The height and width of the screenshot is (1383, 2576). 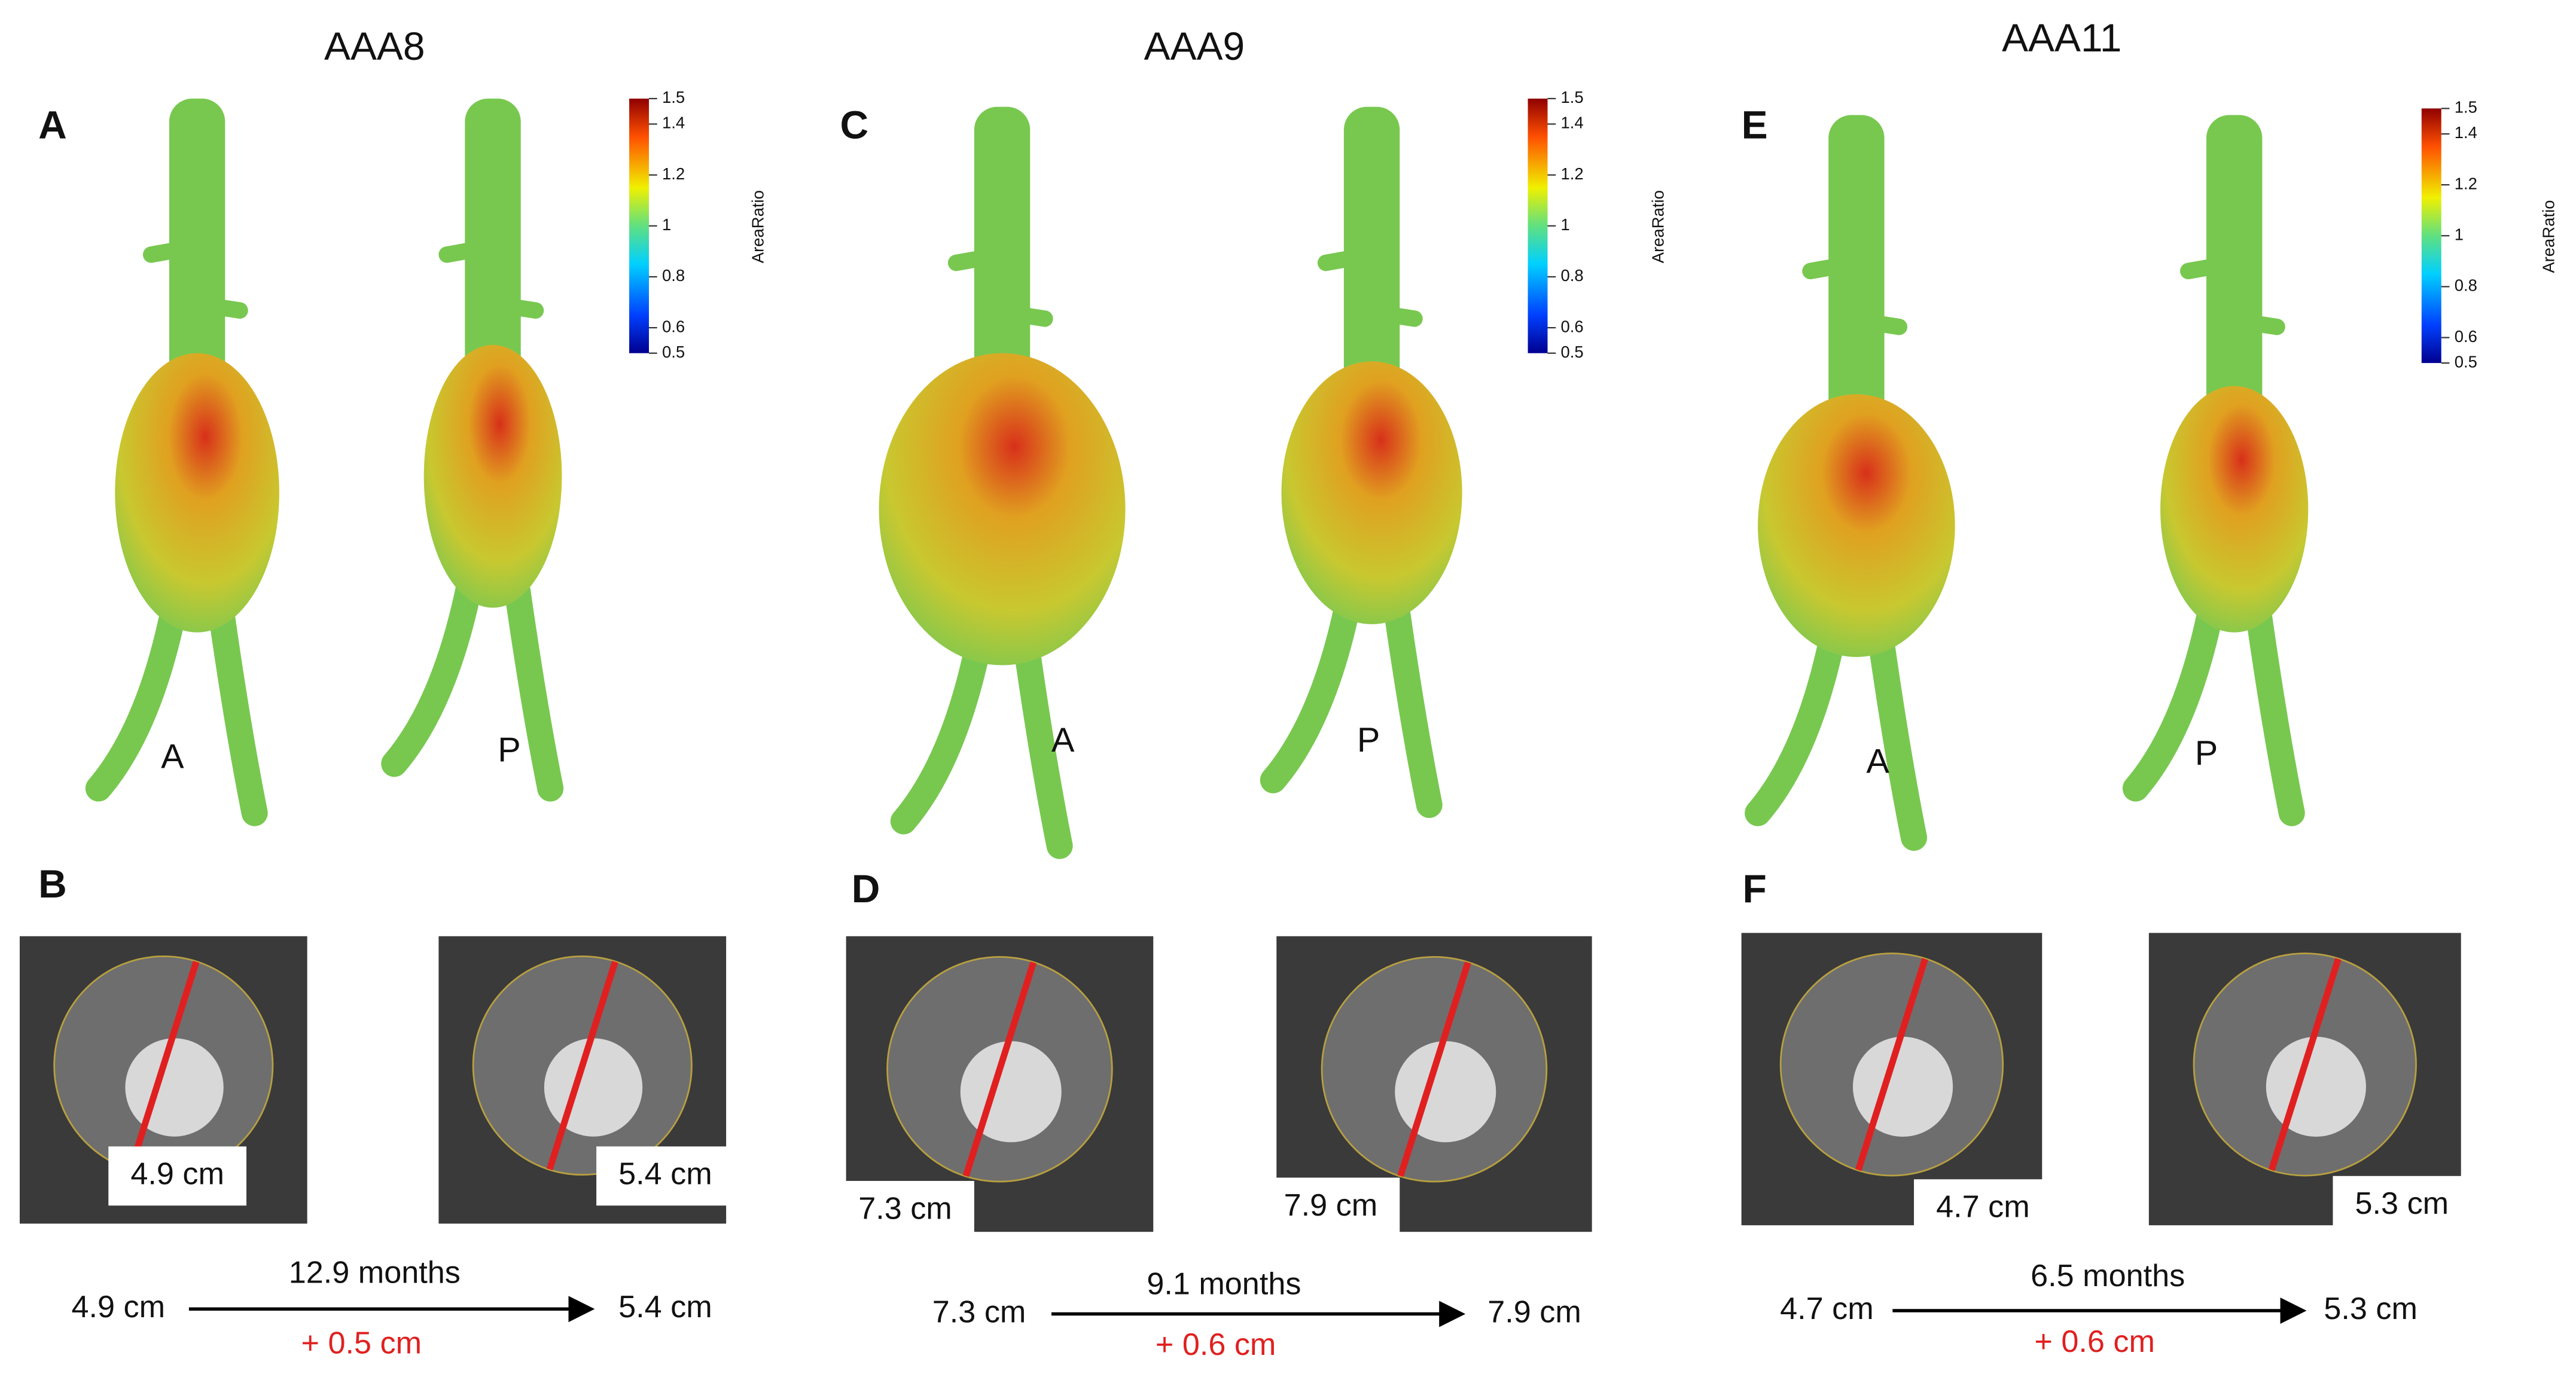 What do you see at coordinates (374, 46) in the screenshot?
I see `column-title: AAA8` at bounding box center [374, 46].